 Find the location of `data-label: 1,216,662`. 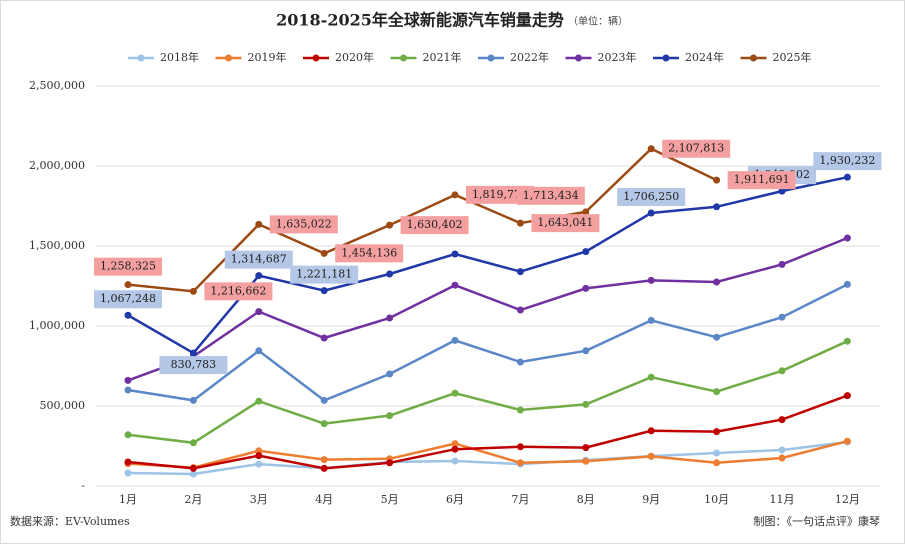

data-label: 1,216,662 is located at coordinates (238, 290).